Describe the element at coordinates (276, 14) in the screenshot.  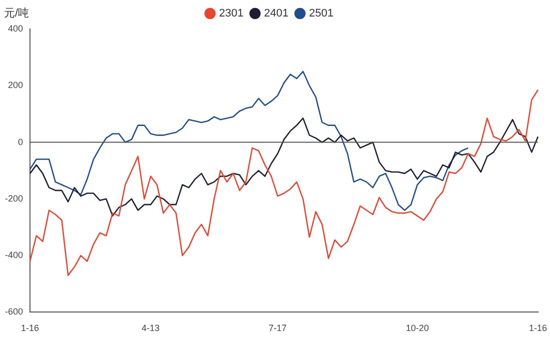
I see `legend-label: 2401` at that location.